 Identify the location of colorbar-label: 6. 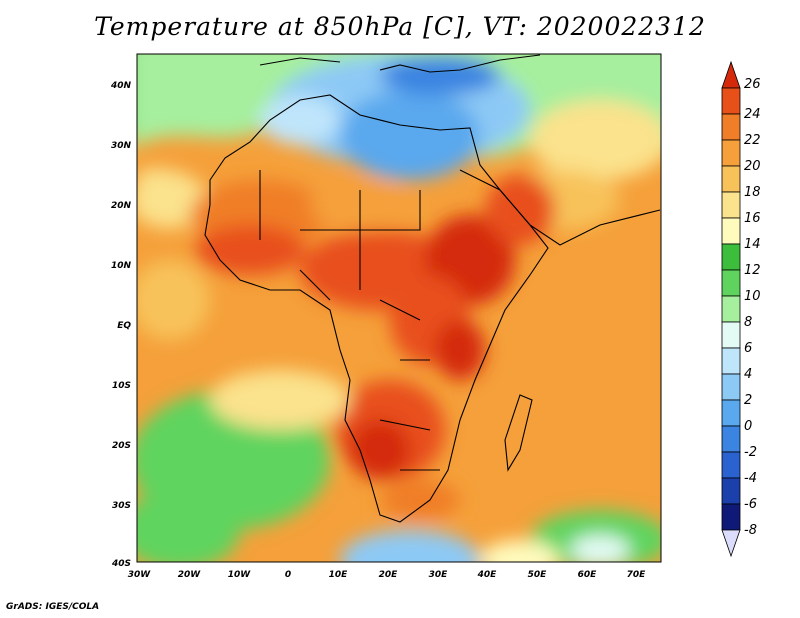
(748, 348).